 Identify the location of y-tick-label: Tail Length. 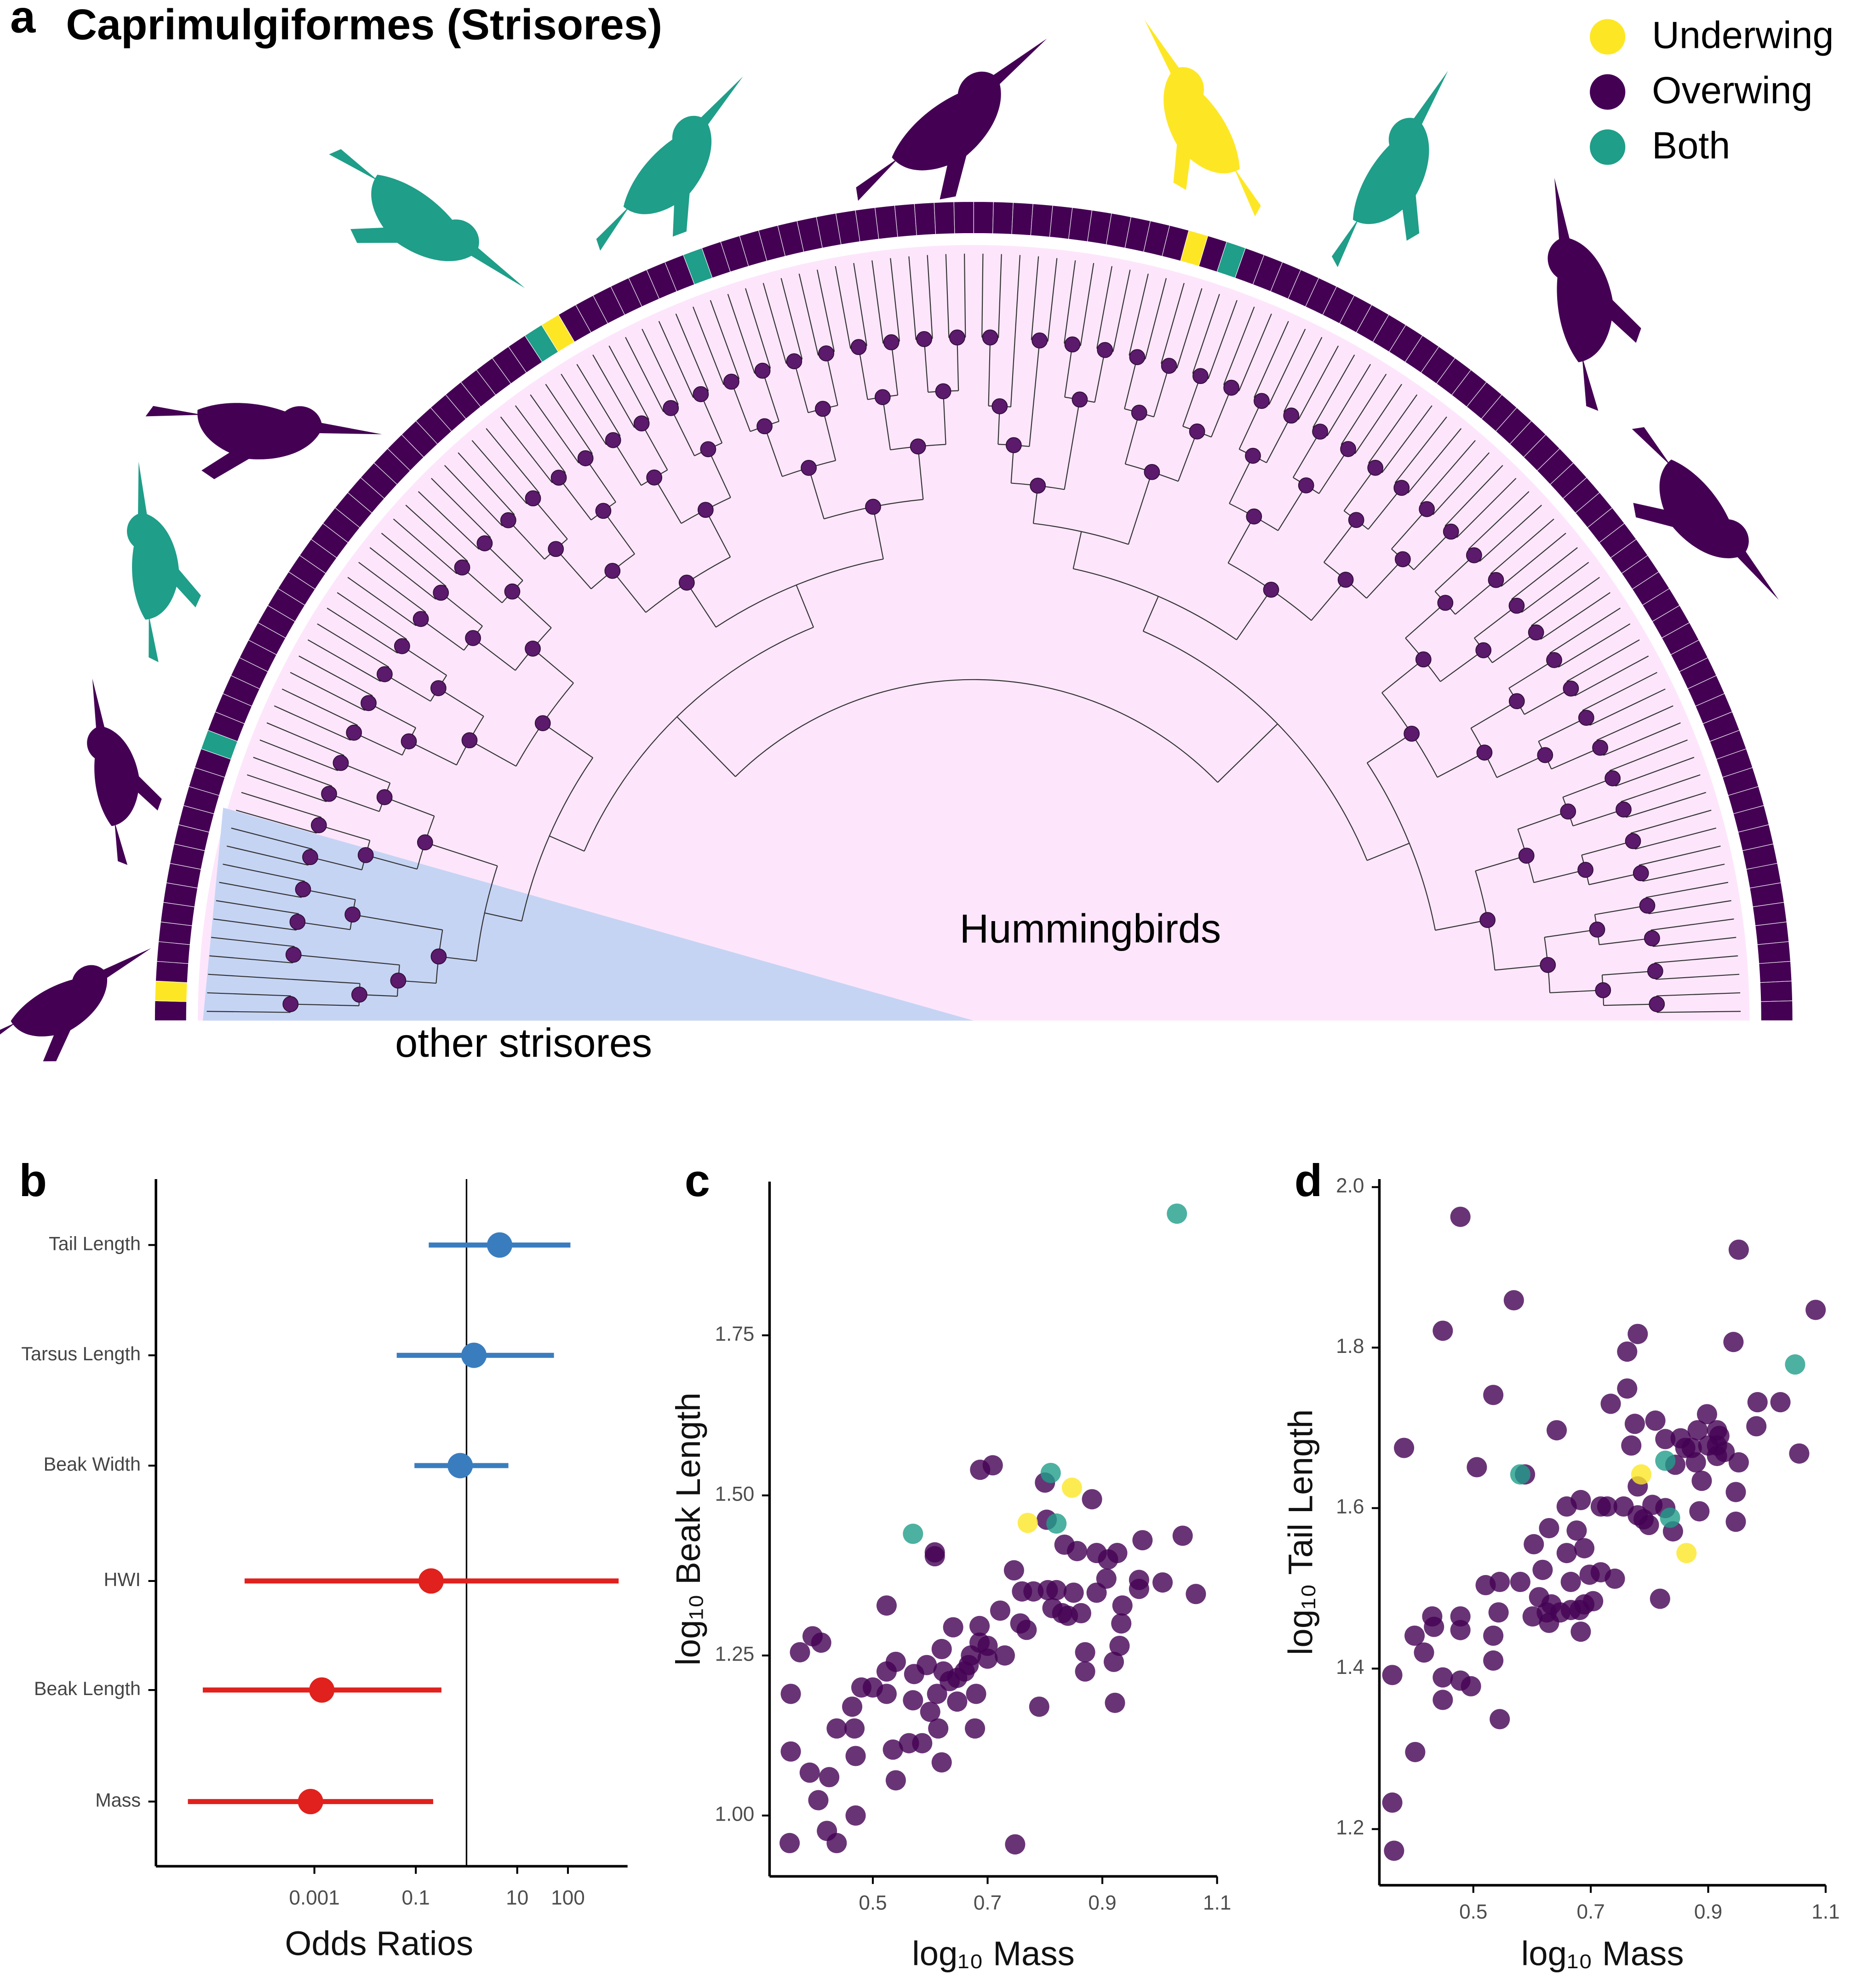
(95, 1243).